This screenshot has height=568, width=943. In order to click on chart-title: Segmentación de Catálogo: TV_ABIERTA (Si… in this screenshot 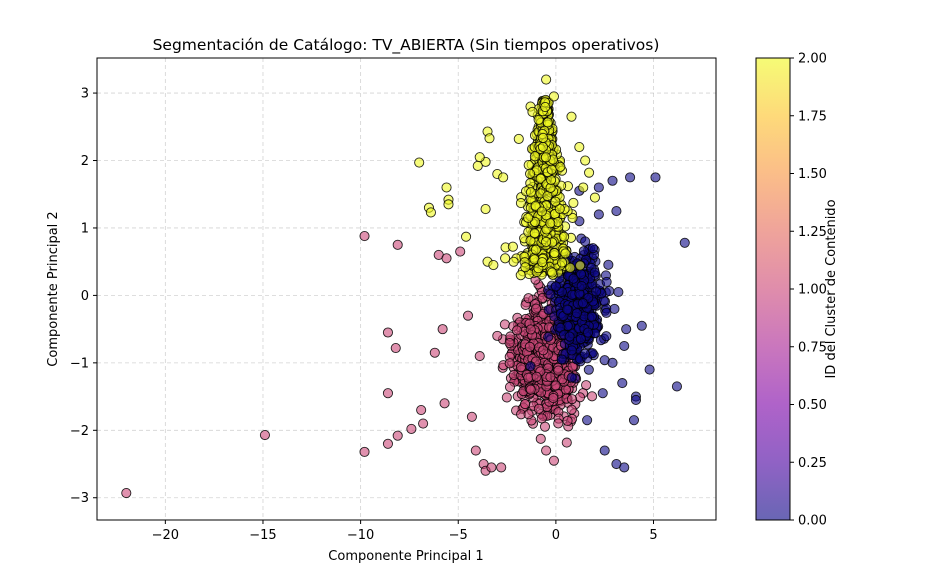, I will do `click(406, 45)`.